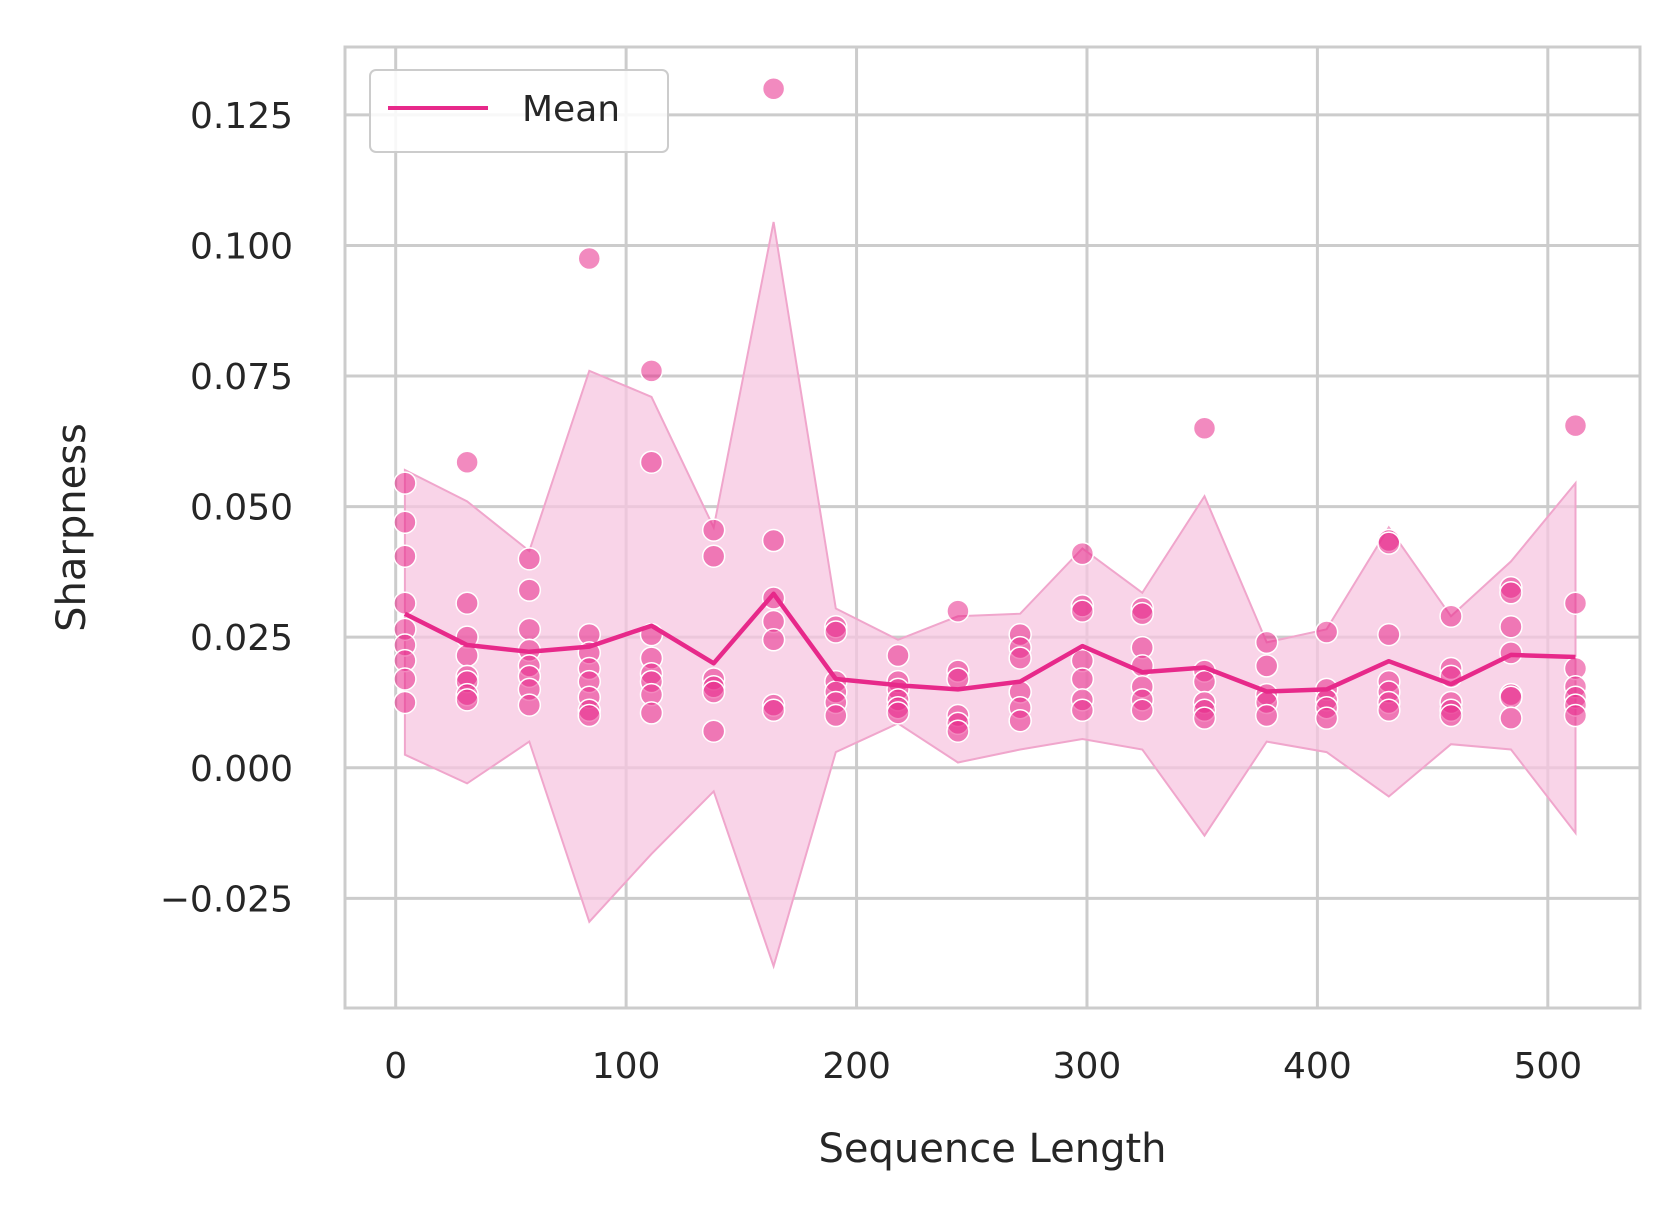  What do you see at coordinates (241, 377) in the screenshot?
I see `y-tick-label: 0.075` at bounding box center [241, 377].